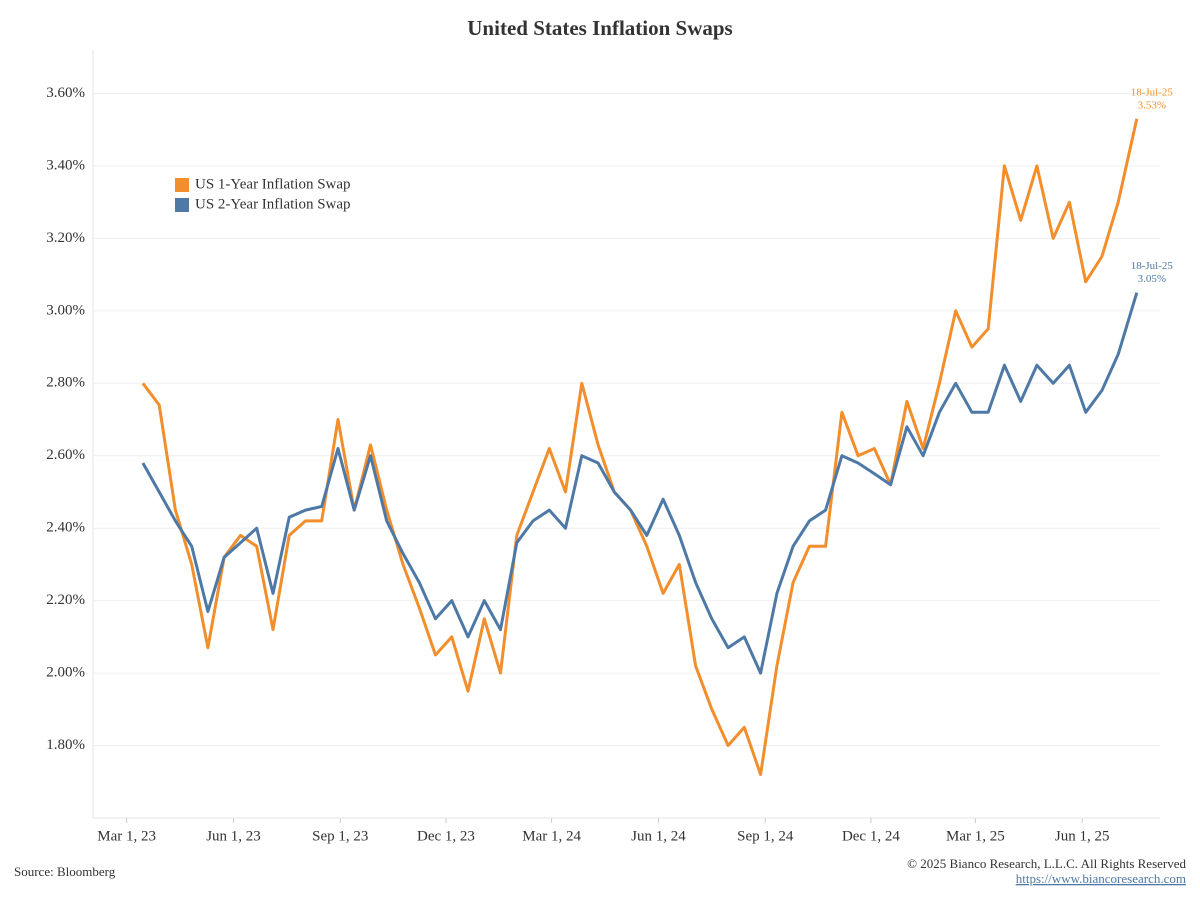 This screenshot has width=1200, height=905. Describe the element at coordinates (65, 455) in the screenshot. I see `y-tick-label: 2.60%` at that location.